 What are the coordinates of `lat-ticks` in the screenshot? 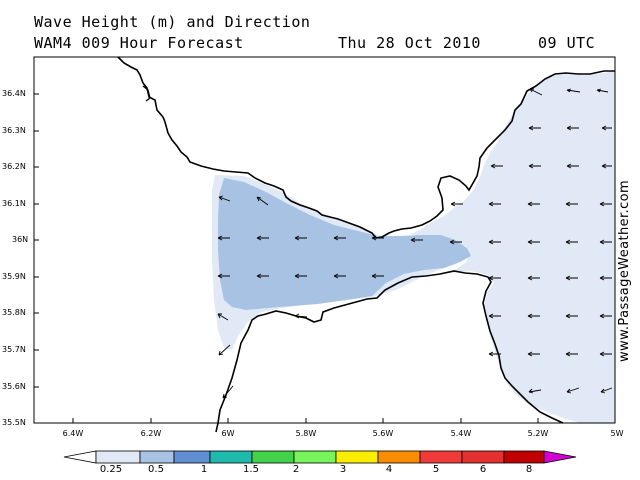 It's located at (36, 240).